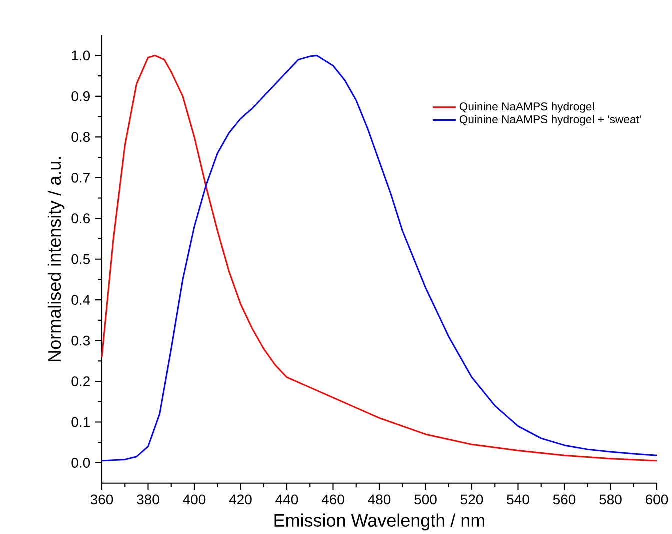 The height and width of the screenshot is (534, 672). What do you see at coordinates (240, 499) in the screenshot?
I see `x-tick-label: 420` at bounding box center [240, 499].